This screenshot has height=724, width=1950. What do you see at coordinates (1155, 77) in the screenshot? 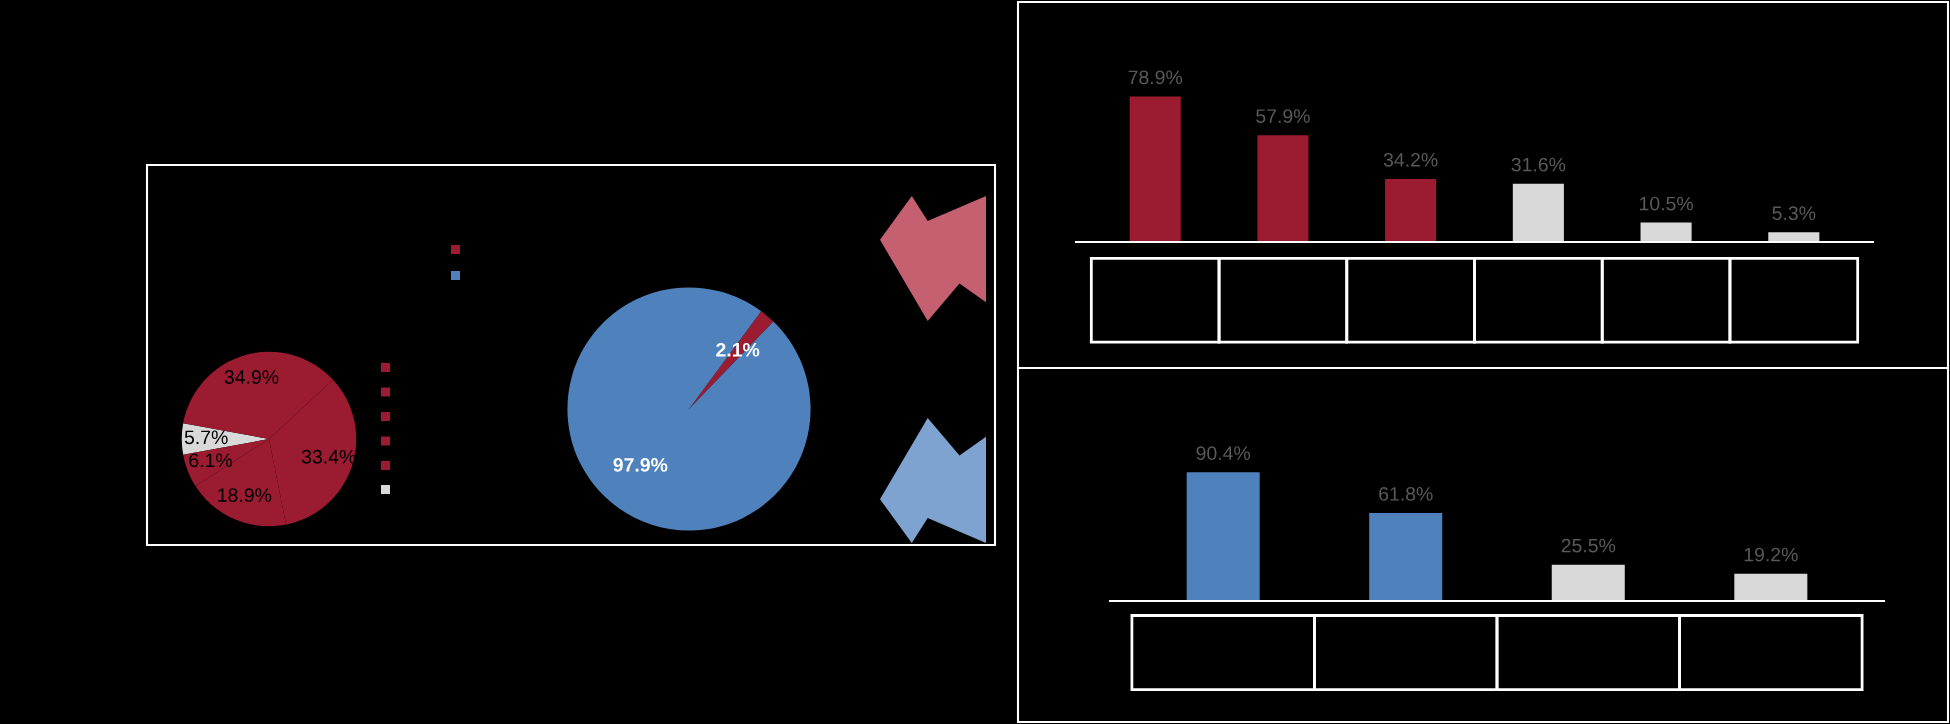
I see `data-label: 78.9%` at bounding box center [1155, 77].